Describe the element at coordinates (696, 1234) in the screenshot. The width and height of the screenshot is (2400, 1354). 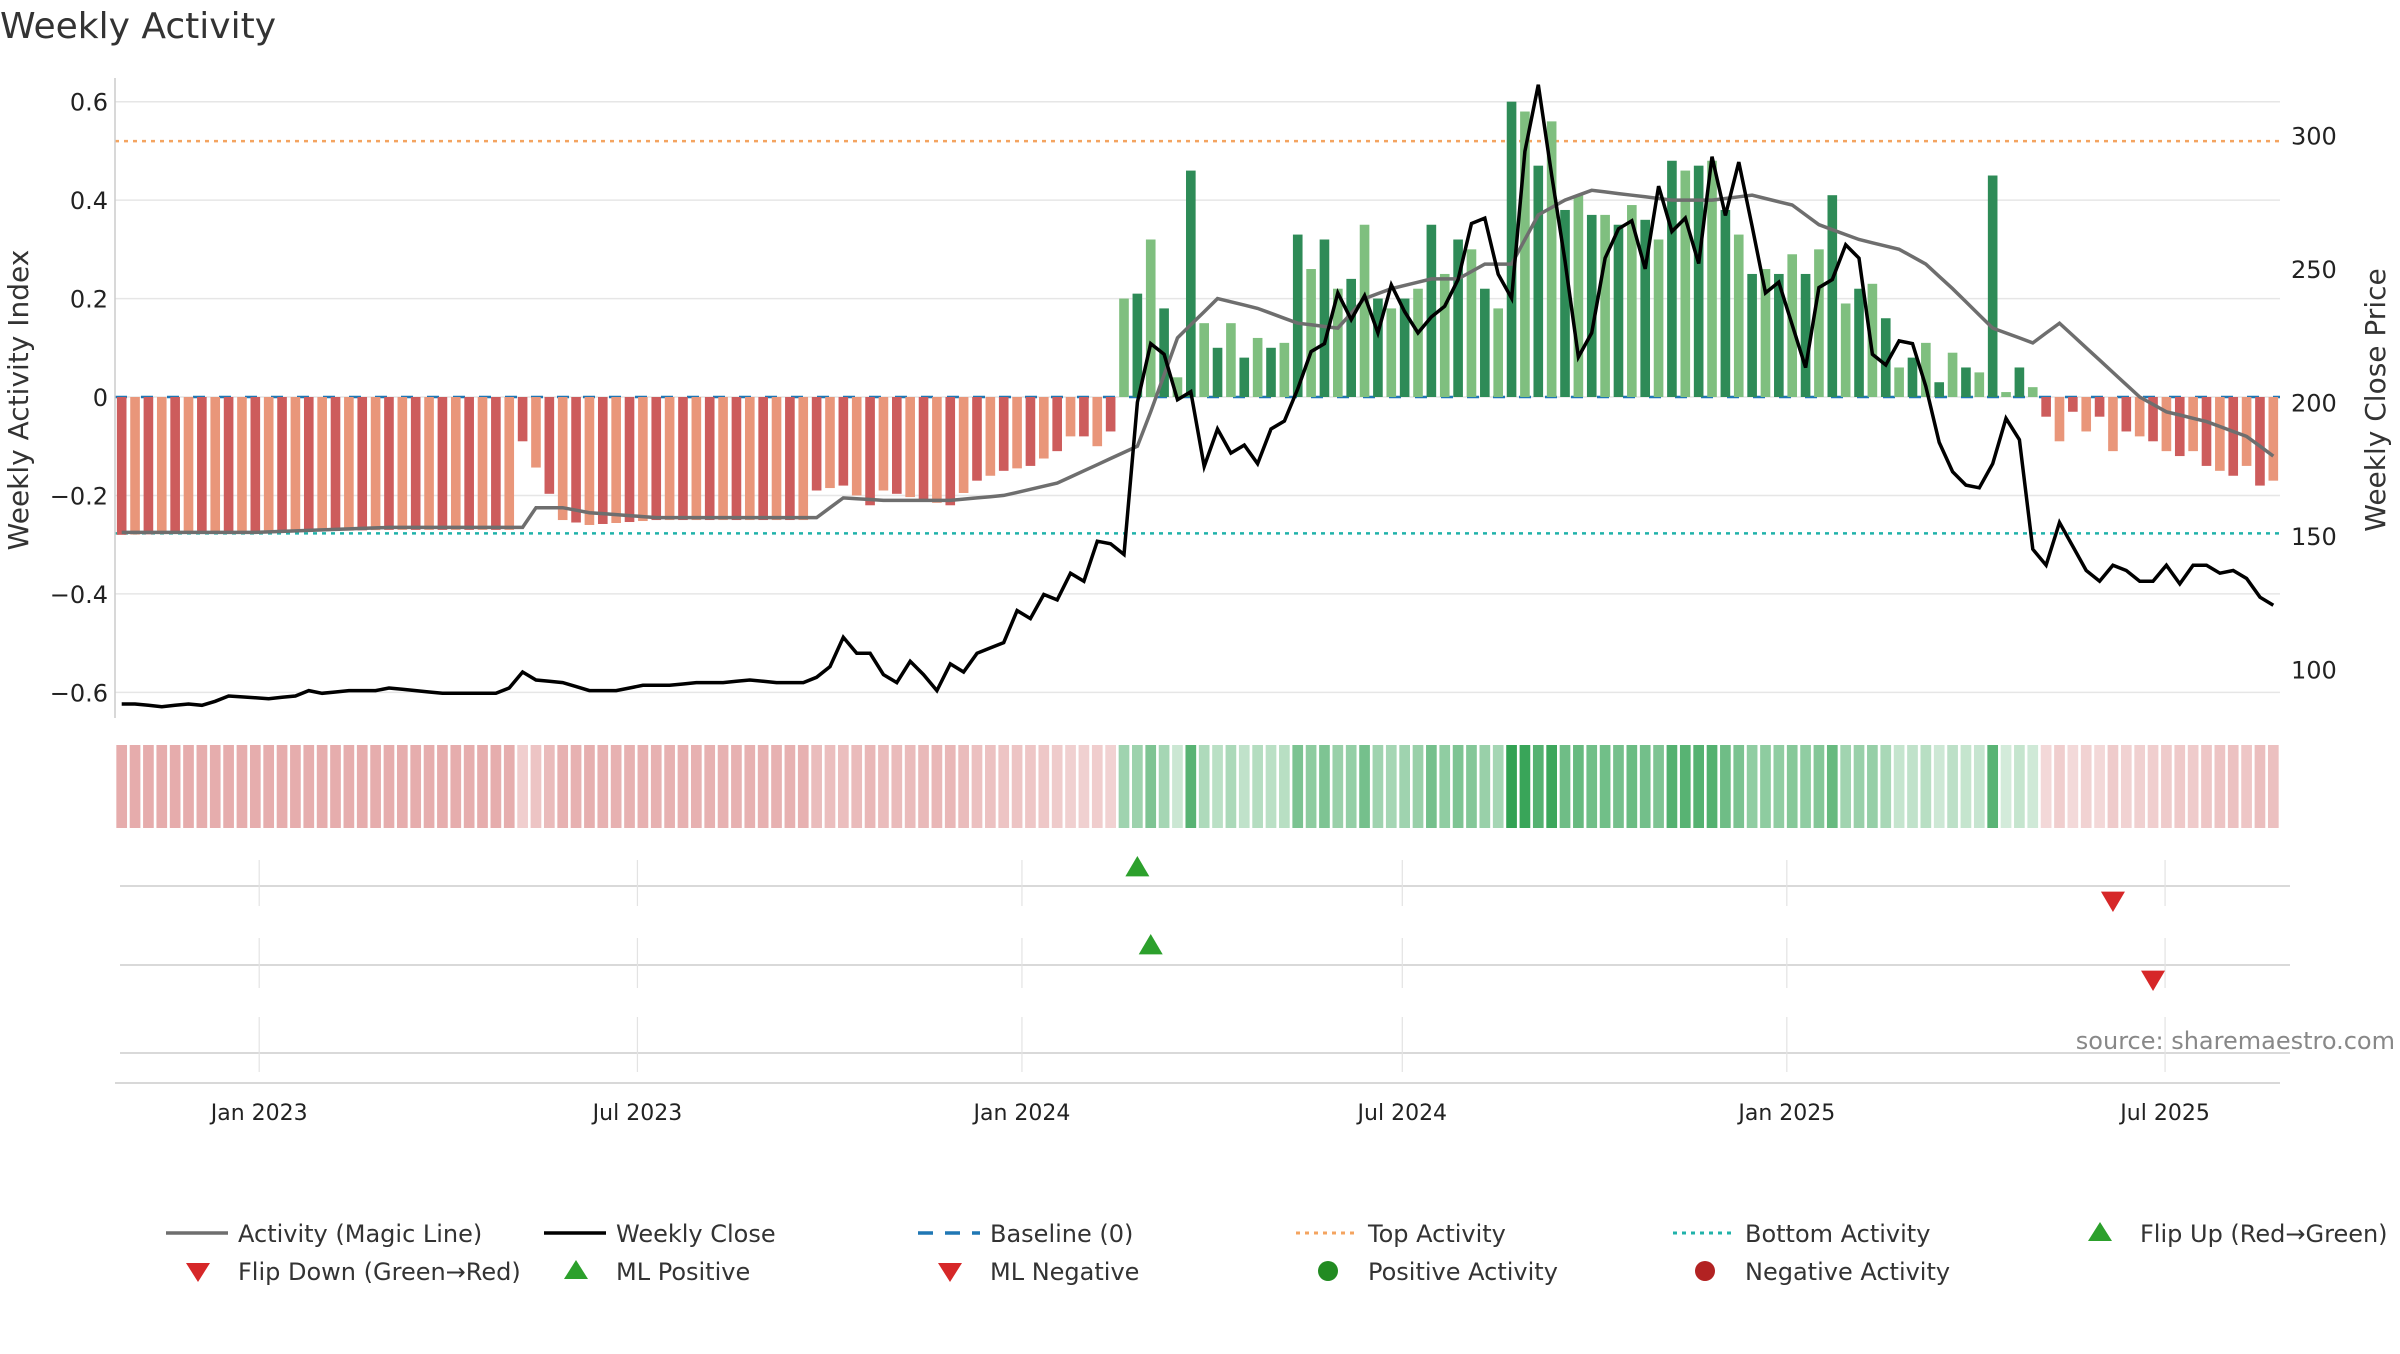
I see `legend-label: Weekly Close` at that location.